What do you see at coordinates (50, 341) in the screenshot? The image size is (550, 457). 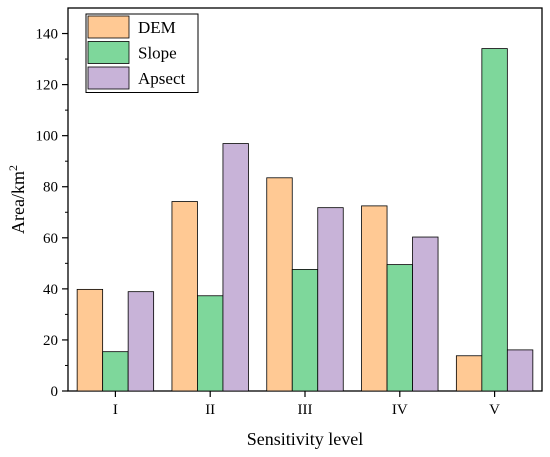 I see `y-tick-label: 20` at bounding box center [50, 341].